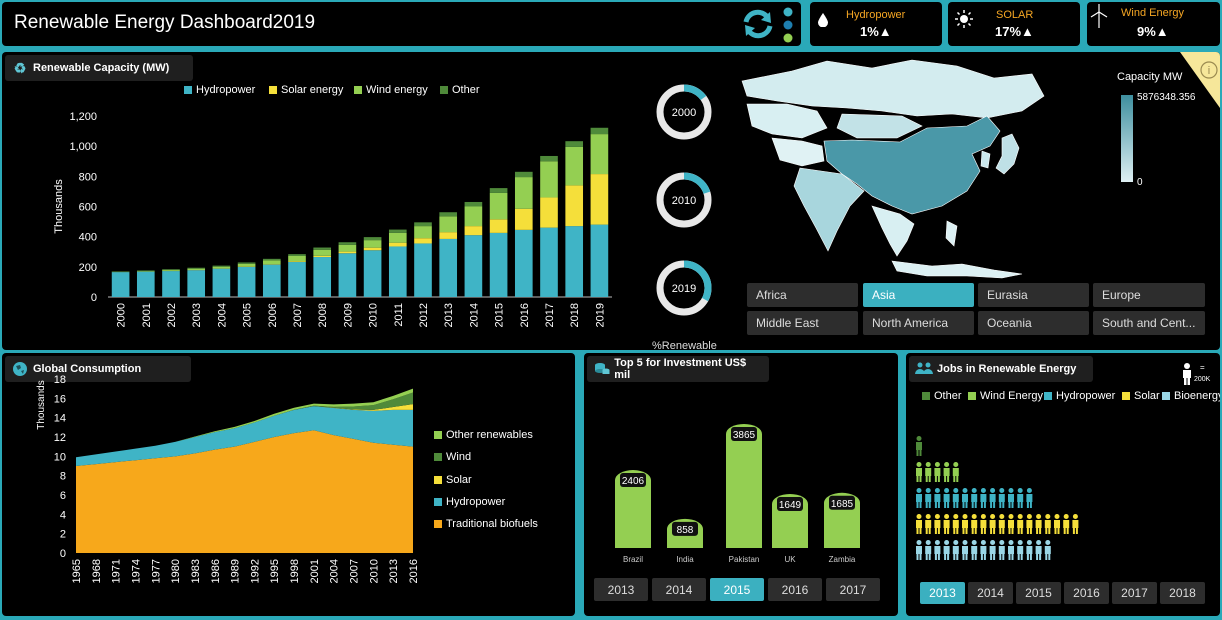 The width and height of the screenshot is (1222, 620). What do you see at coordinates (466, 90) in the screenshot?
I see `legend-label: Other` at bounding box center [466, 90].